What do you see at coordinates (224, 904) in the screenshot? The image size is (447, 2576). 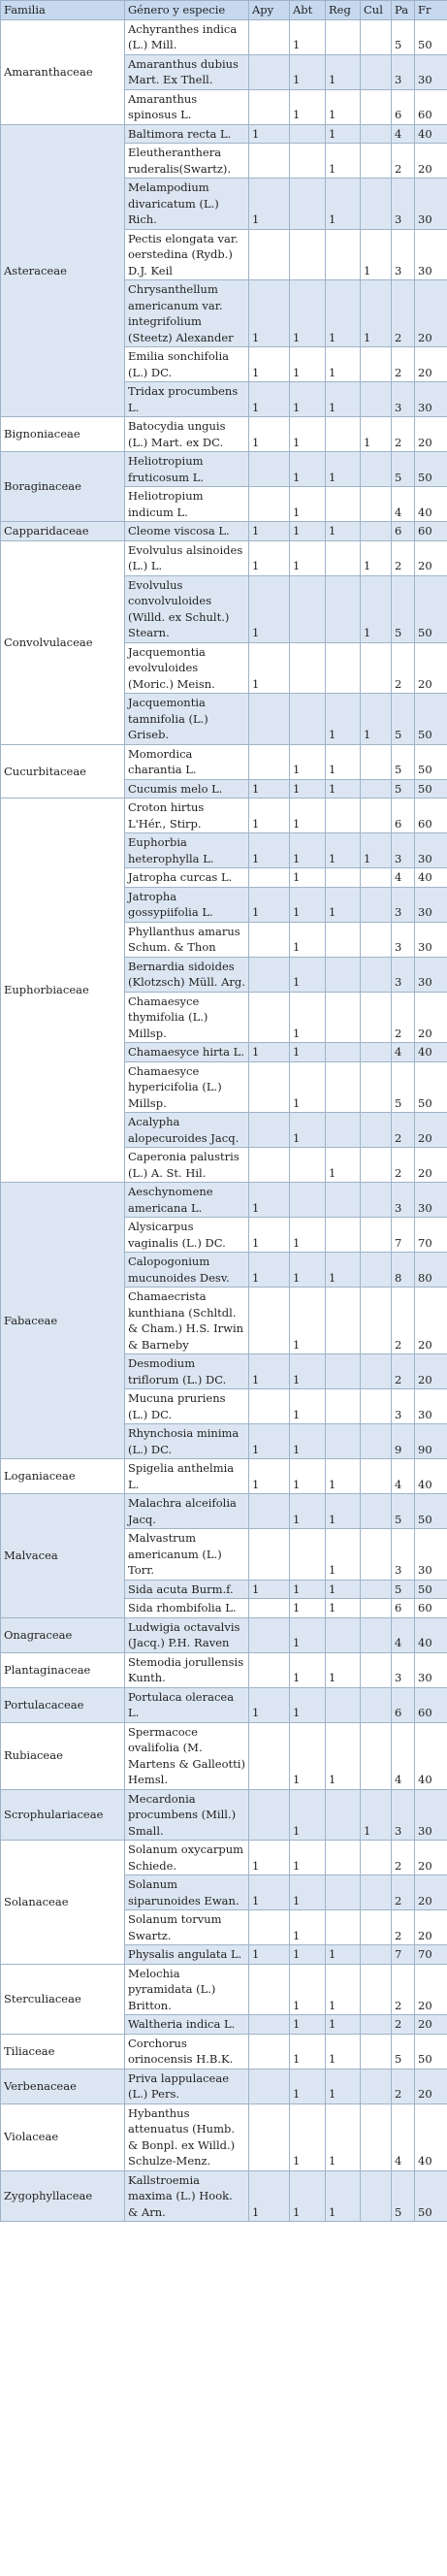 I see `table-row: Jatropha gossypiifolia L. 1 1 1 3 30` at bounding box center [224, 904].